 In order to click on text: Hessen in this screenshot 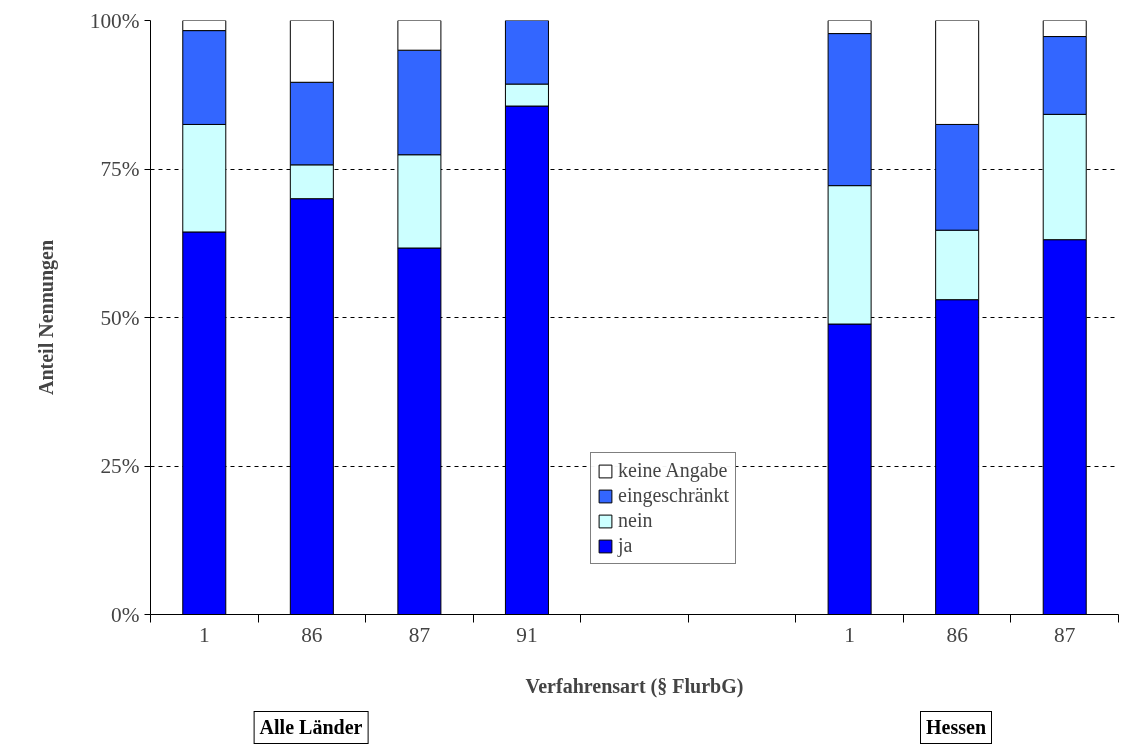, I will do `click(956, 727)`.